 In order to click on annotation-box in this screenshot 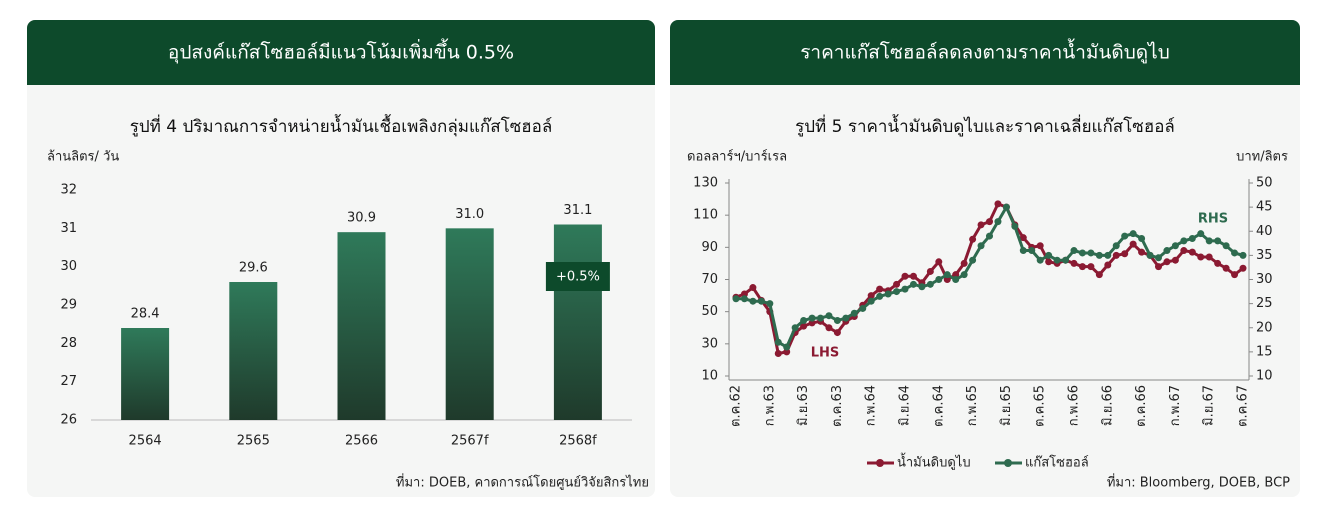, I will do `click(577, 276)`.